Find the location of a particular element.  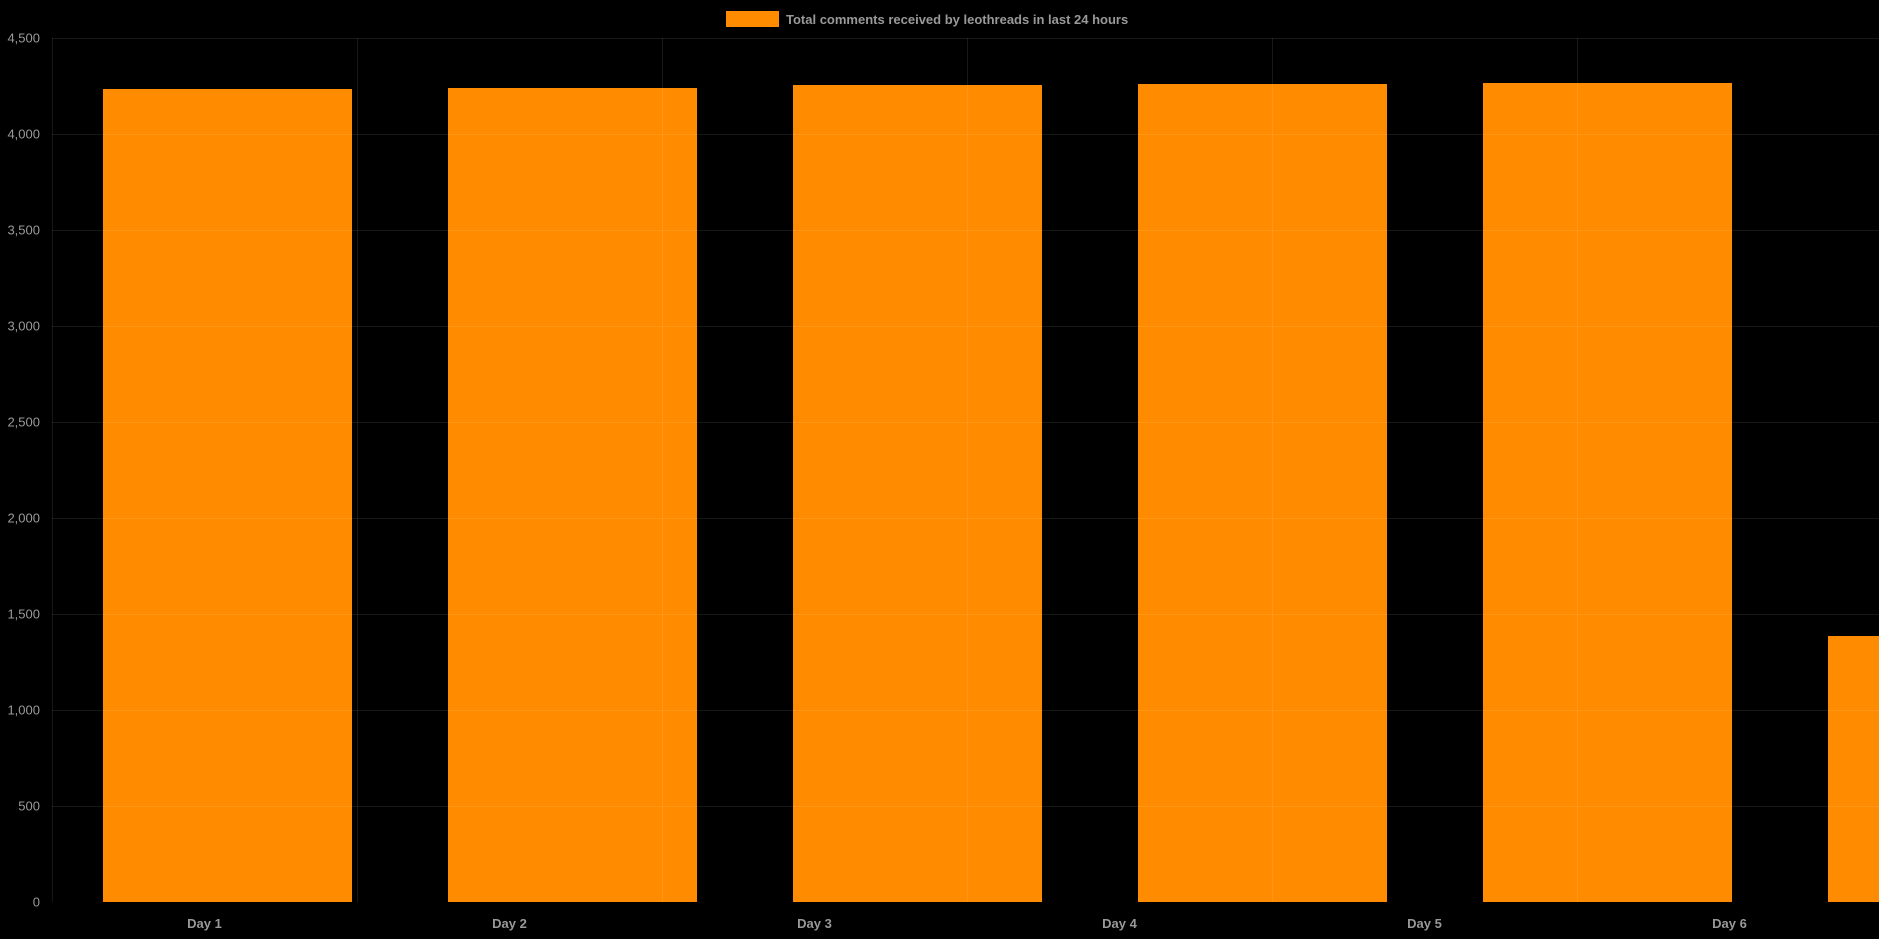

x-axis-label: Day 1 is located at coordinates (204, 923).